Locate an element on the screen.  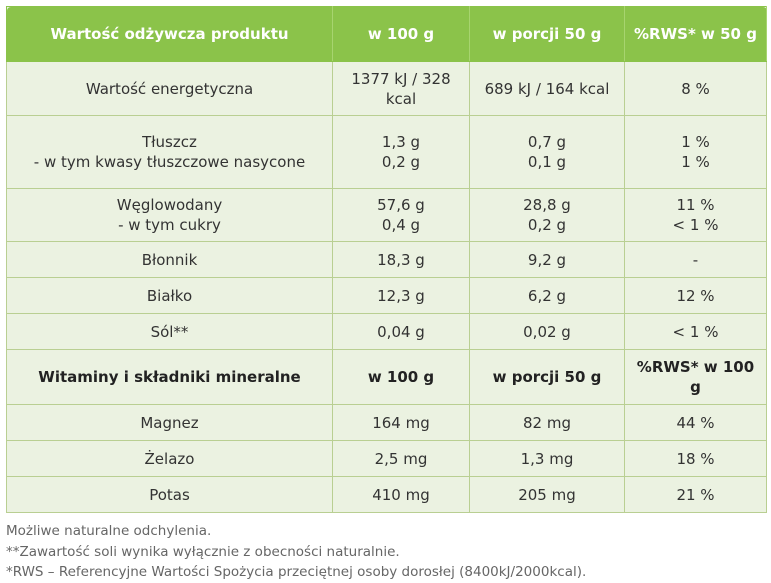
cell-name: Żelazo is located at coordinates (169, 458).